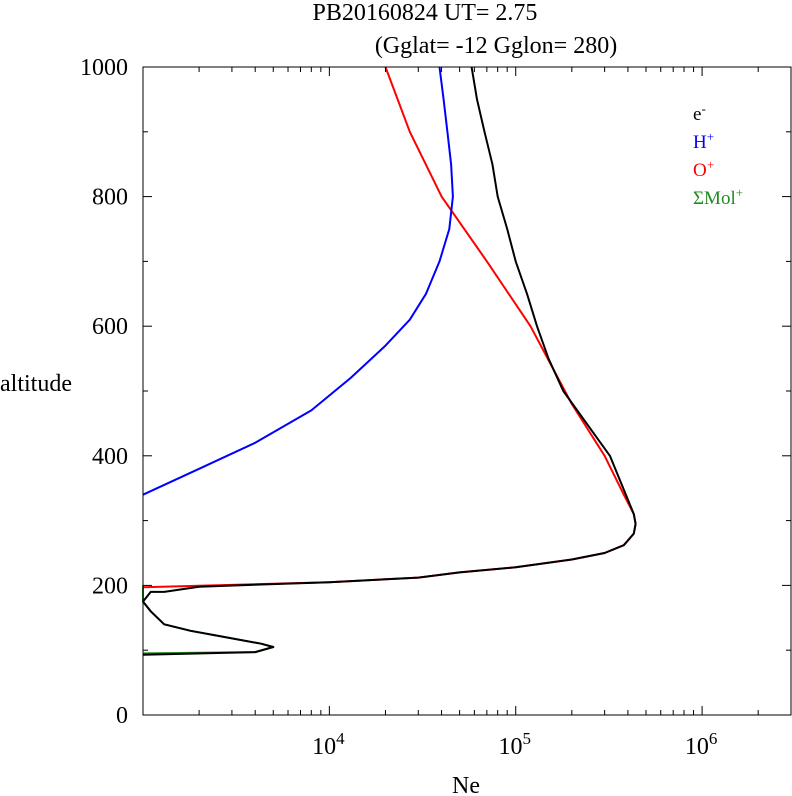 The width and height of the screenshot is (792, 796). Describe the element at coordinates (36, 384) in the screenshot. I see `y-axis-label: altitude` at that location.